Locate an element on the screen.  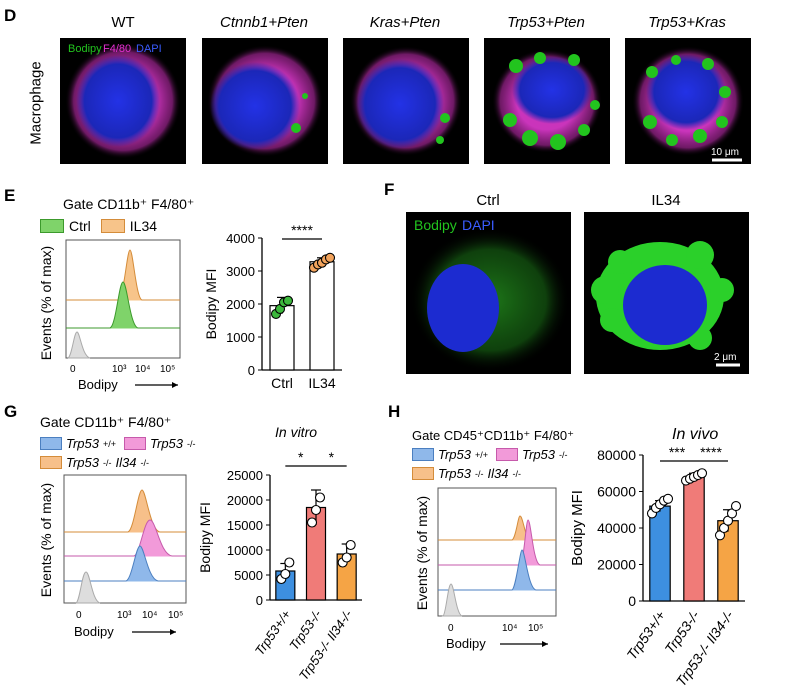
panel-g-subtitle: In vitro is located at coordinates (296, 432).